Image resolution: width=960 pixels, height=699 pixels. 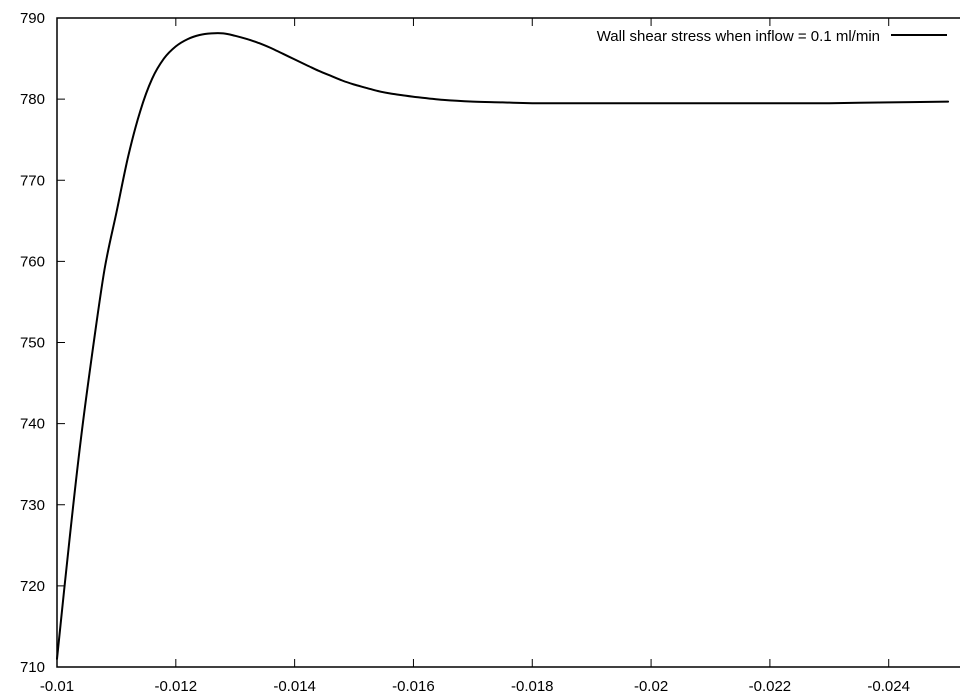 I want to click on y-tick-label: 750, so click(x=32, y=343).